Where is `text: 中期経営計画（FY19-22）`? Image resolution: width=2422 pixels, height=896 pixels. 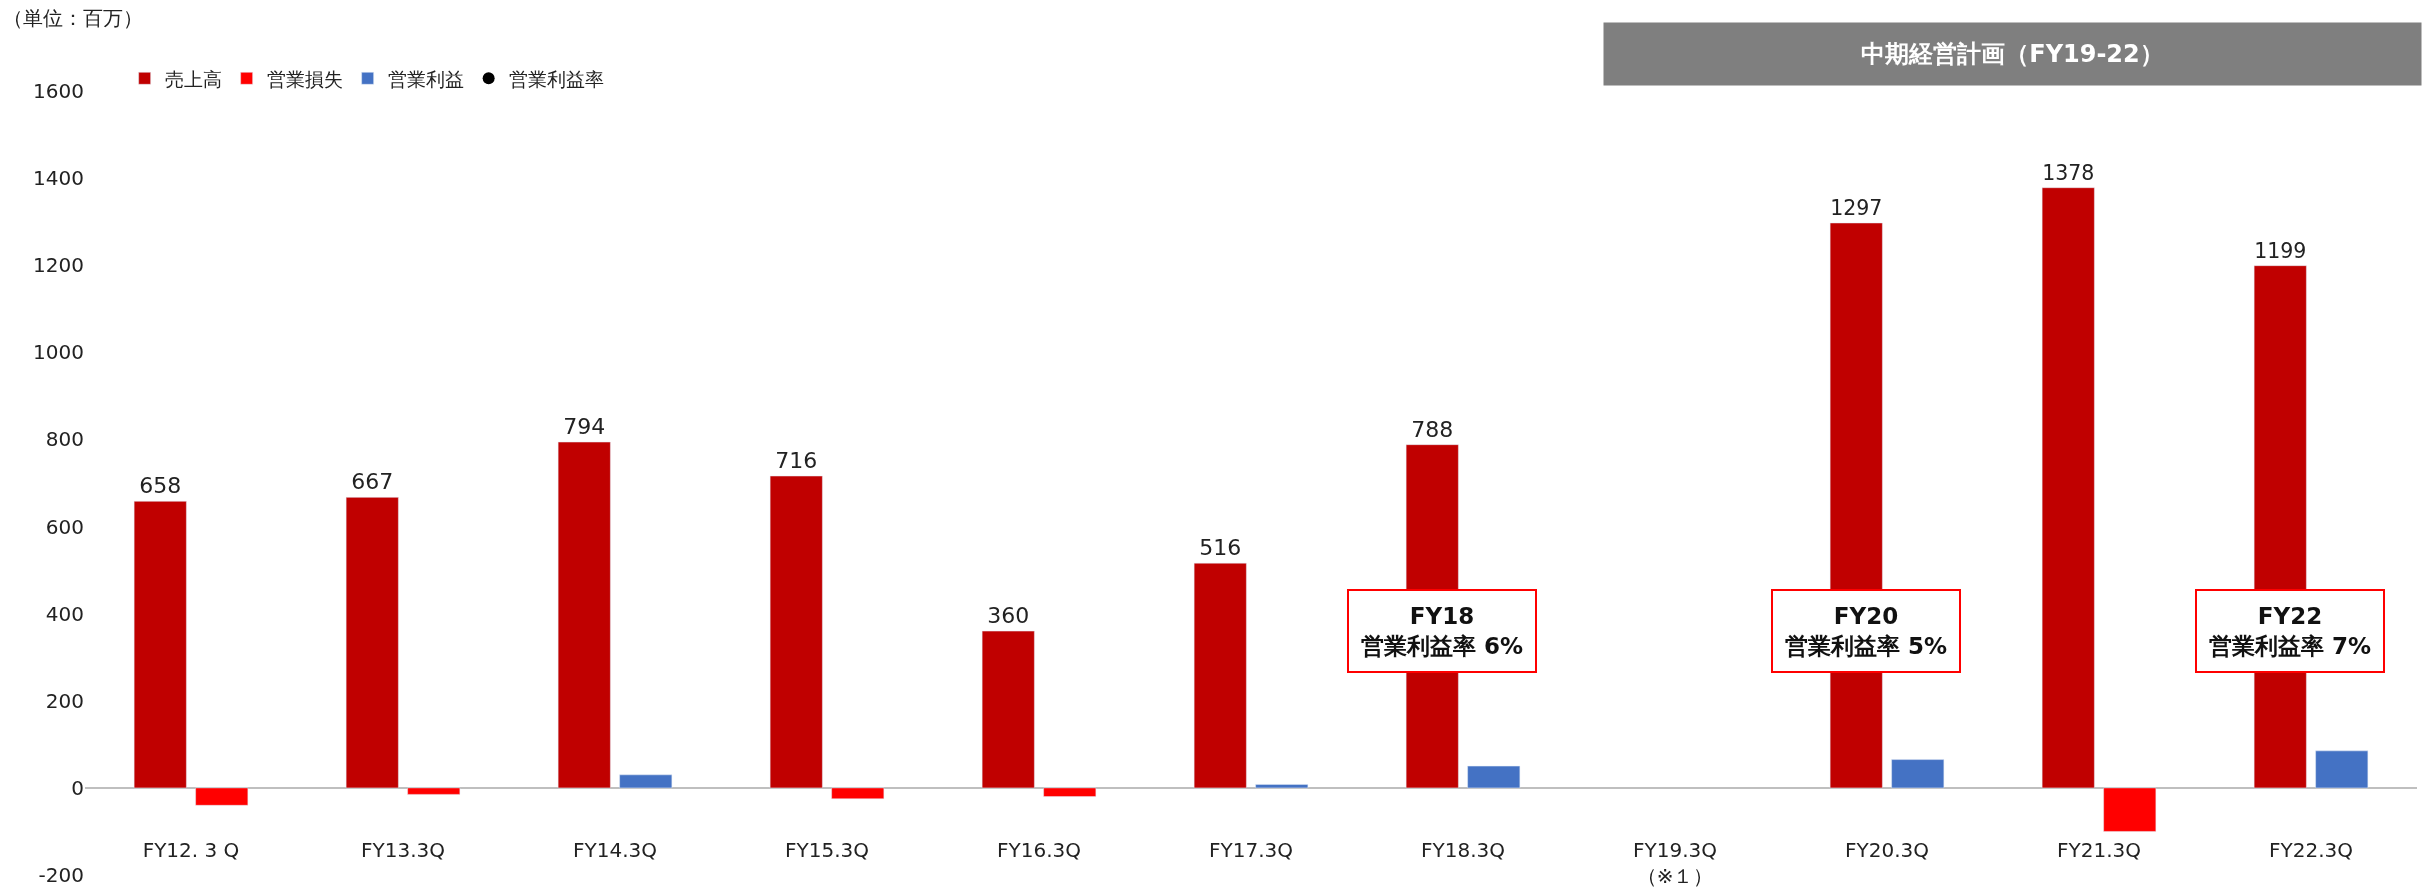
text: 中期経営計画（FY19-22） is located at coordinates (2012, 54).